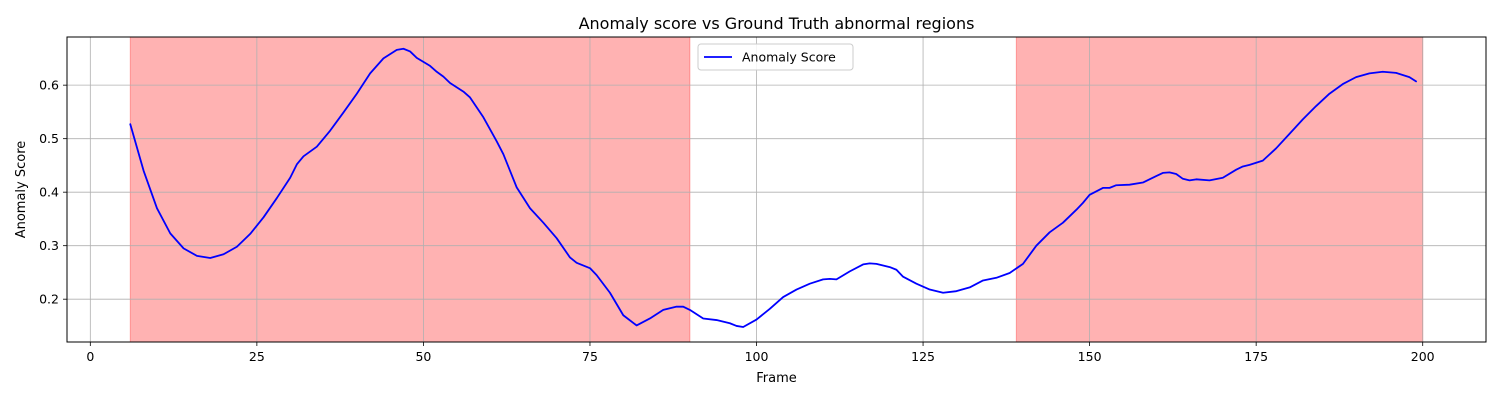 This screenshot has height=400, width=1500. What do you see at coordinates (776, 378) in the screenshot?
I see `x-axis-label: Frame` at bounding box center [776, 378].